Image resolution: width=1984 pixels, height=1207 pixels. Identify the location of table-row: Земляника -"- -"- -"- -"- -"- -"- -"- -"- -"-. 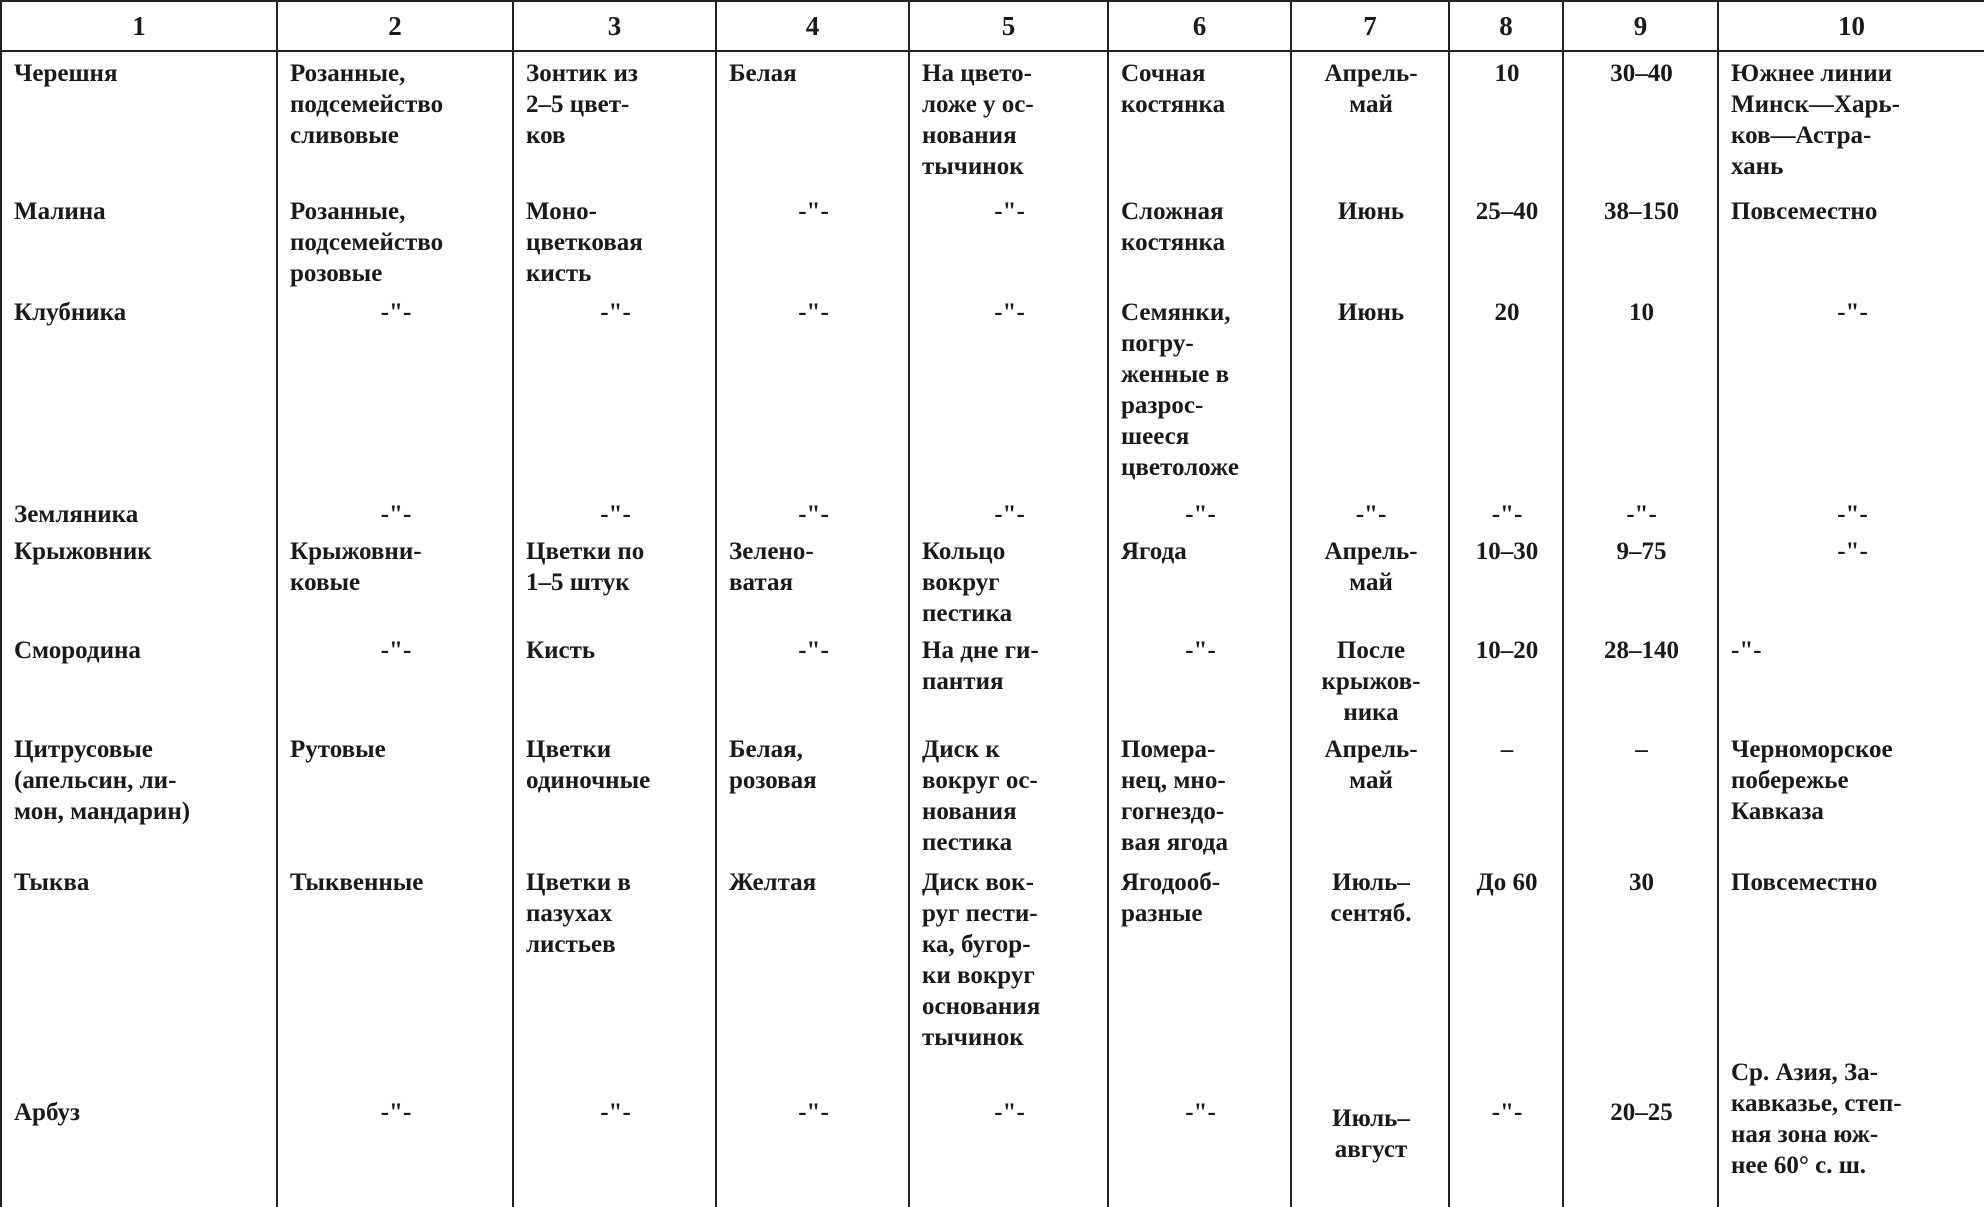
(992, 511).